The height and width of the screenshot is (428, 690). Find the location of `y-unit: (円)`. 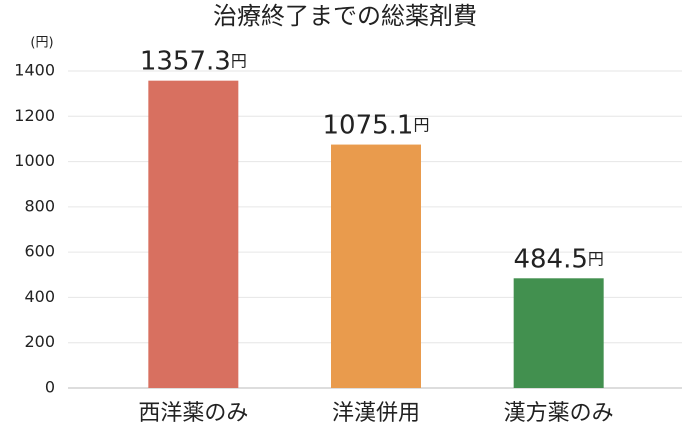

y-unit: (円) is located at coordinates (41, 43).